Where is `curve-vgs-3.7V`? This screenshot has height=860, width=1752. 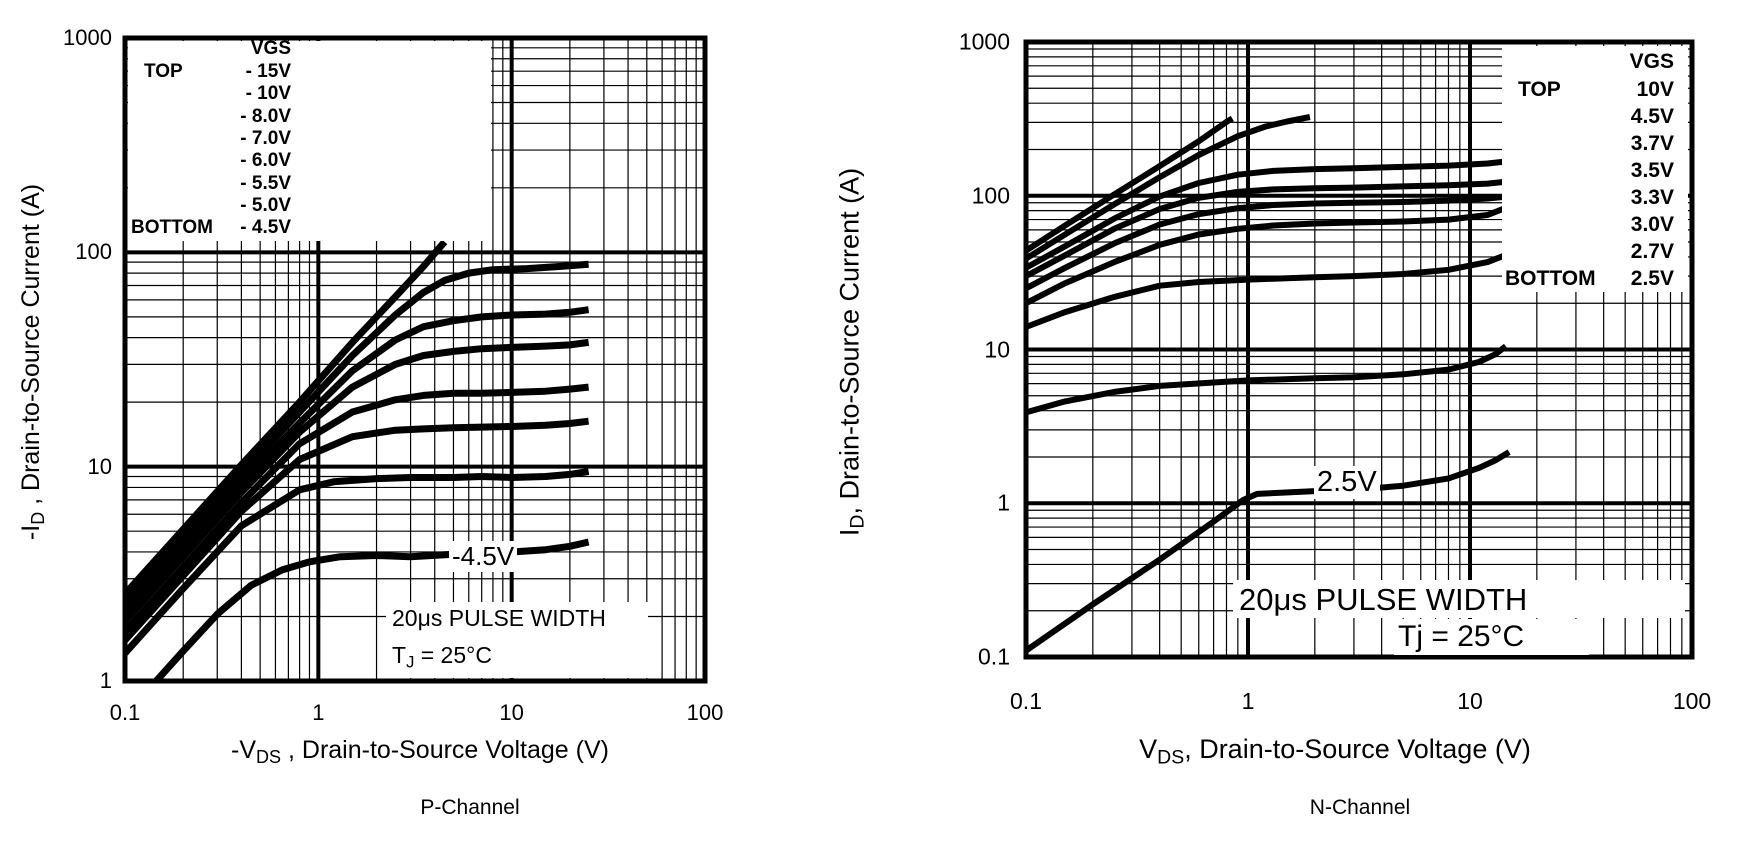
curve-vgs-3.7V is located at coordinates (1270, 213).